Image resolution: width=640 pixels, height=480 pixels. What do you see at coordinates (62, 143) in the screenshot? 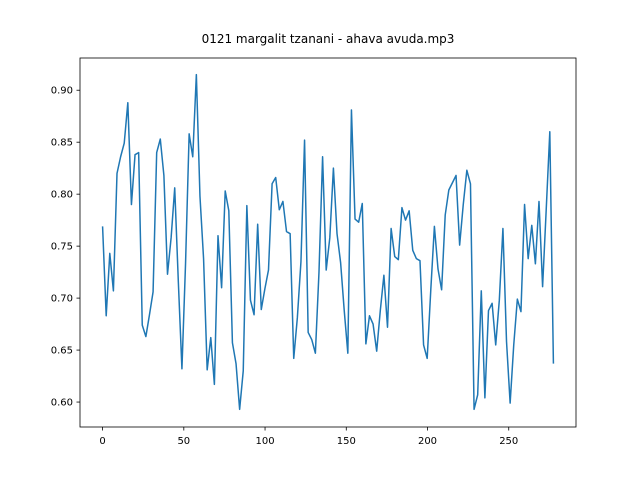
I see `y-tick-label: 0.85` at bounding box center [62, 143].